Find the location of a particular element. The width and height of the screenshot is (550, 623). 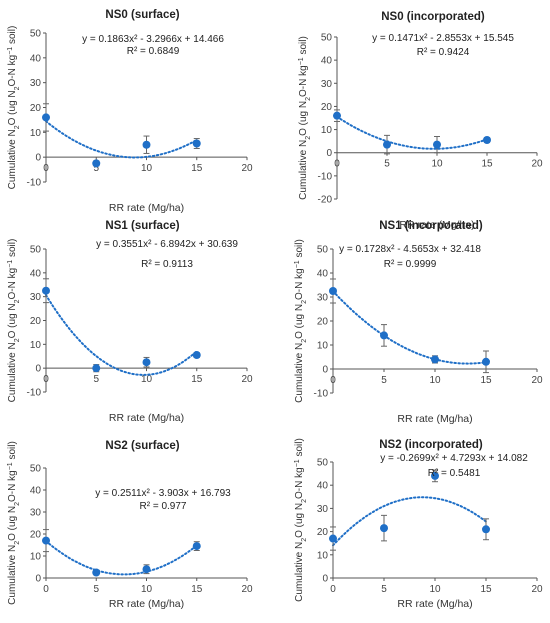

chart-title: NS0 (incorporated) is located at coordinates (433, 17).